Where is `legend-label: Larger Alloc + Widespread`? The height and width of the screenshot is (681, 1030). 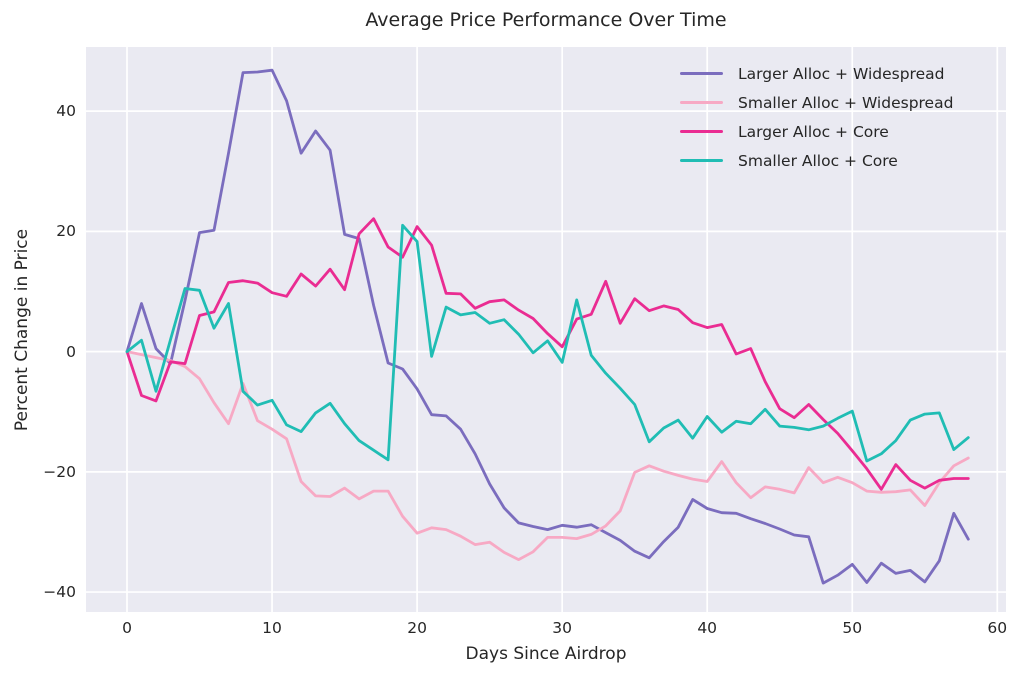 legend-label: Larger Alloc + Widespread is located at coordinates (841, 73).